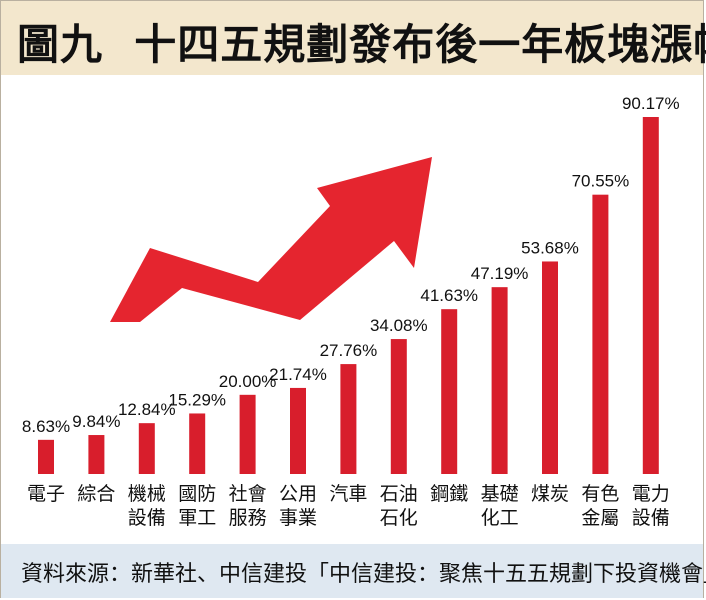  Describe the element at coordinates (298, 494) in the screenshot. I see `category-label: 公用` at that location.